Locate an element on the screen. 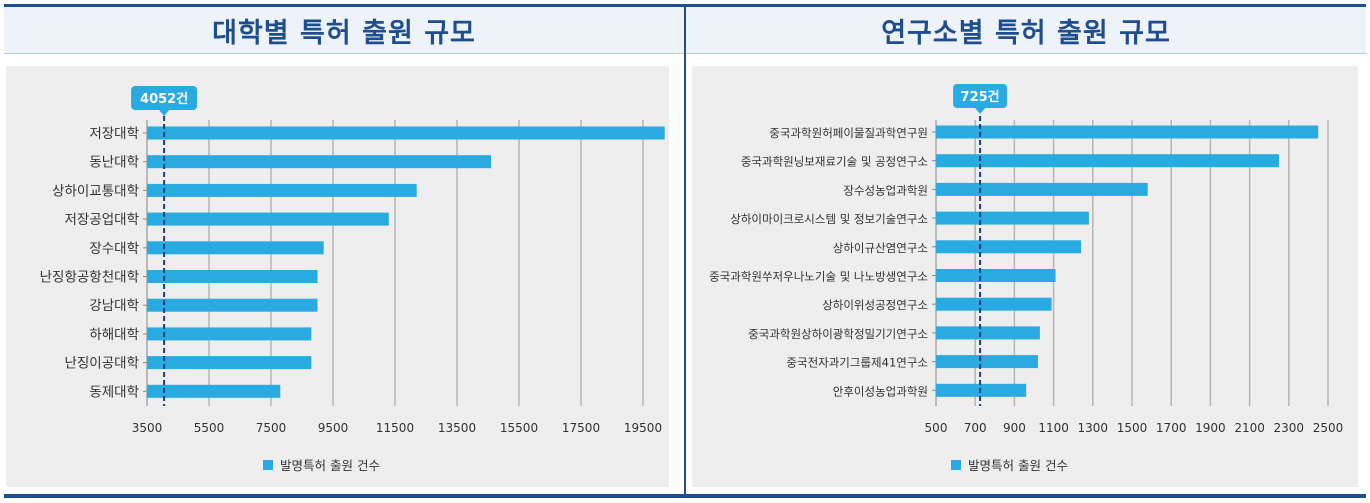 This screenshot has width=1370, height=503. university-x-tick-label: 17500 is located at coordinates (581, 428).